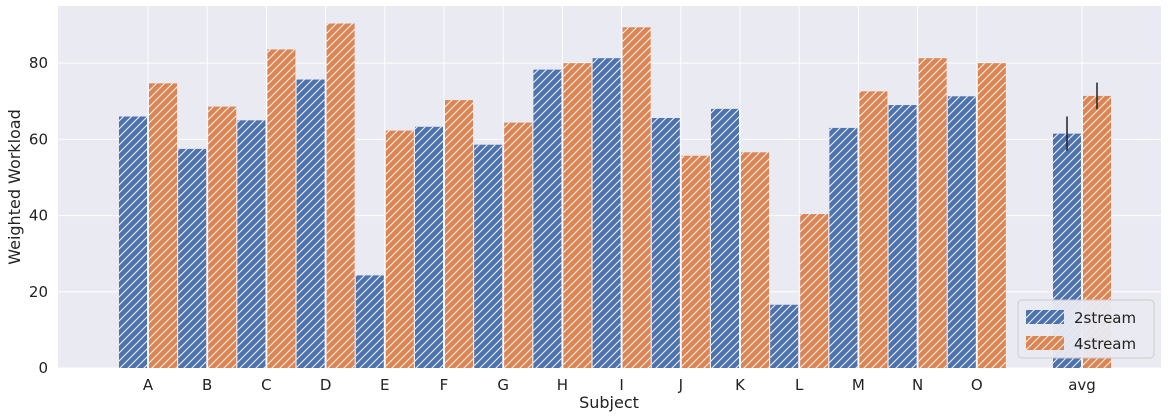 This screenshot has width=1169, height=420. Describe the element at coordinates (1105, 318) in the screenshot. I see `legend-label-2stream: 2stream` at that location.